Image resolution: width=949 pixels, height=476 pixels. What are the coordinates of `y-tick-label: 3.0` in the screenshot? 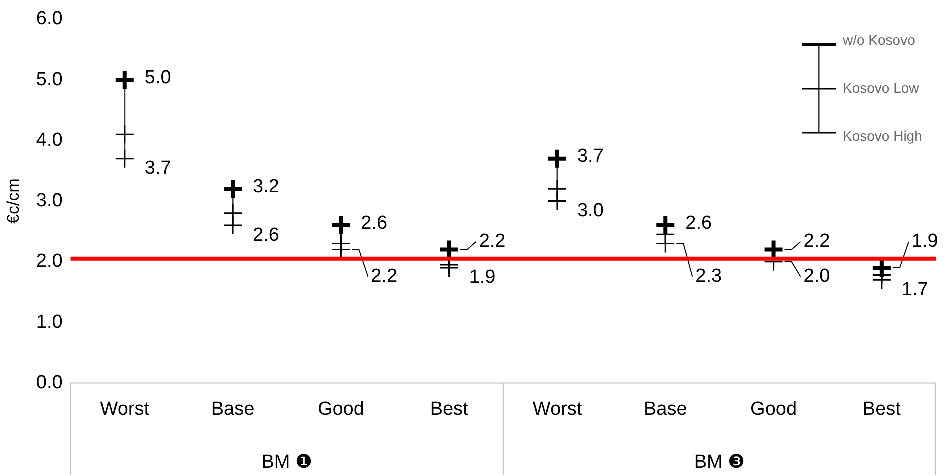 It's located at (49, 201).